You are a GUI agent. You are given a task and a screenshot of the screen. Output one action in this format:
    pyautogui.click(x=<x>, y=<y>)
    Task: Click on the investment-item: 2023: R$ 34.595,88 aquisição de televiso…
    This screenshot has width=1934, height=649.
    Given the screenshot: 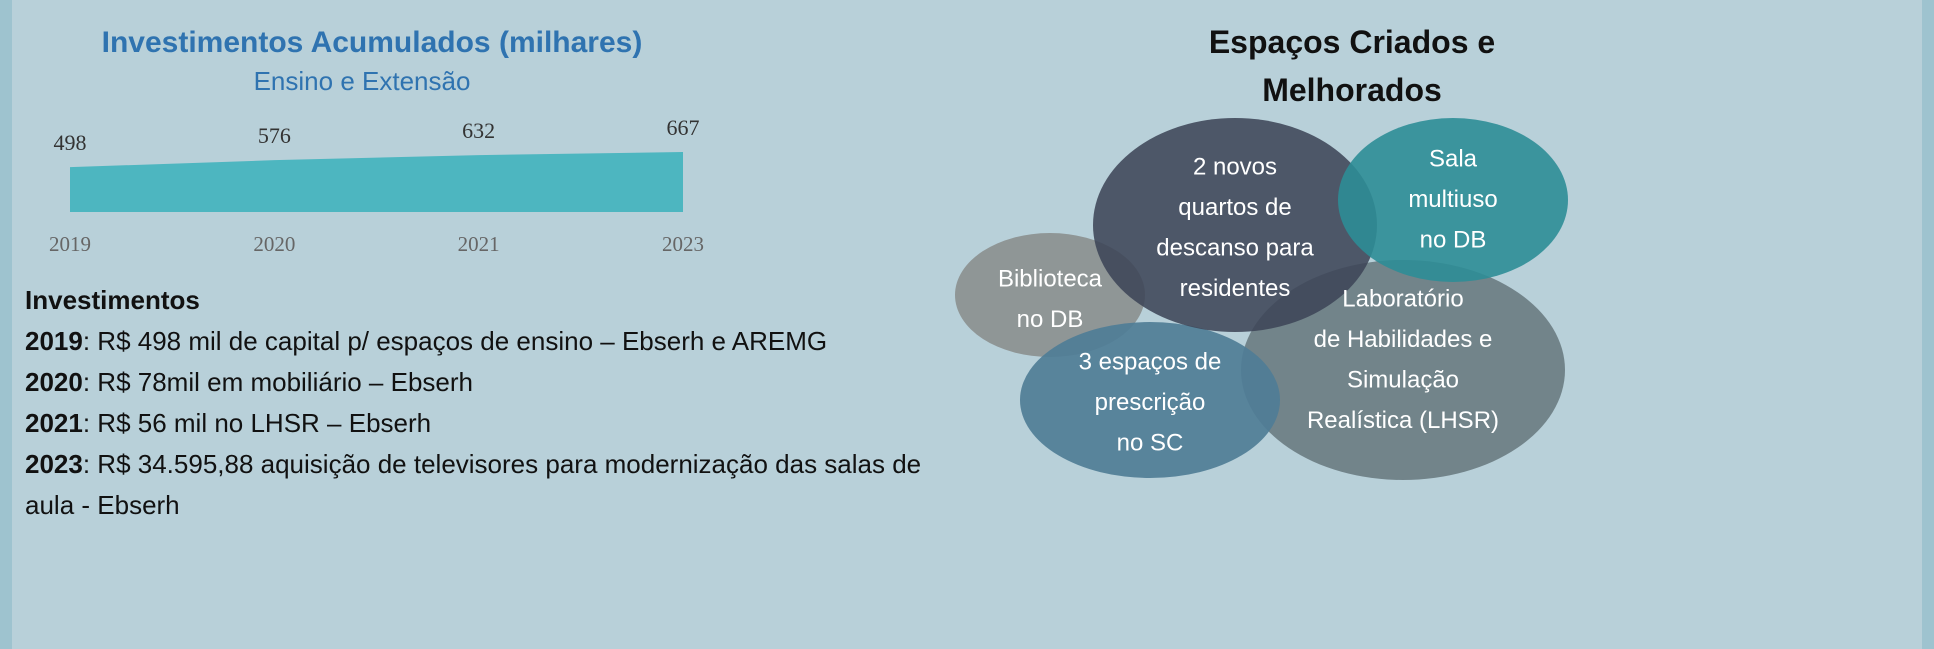 What is the action you would take?
    pyautogui.click(x=495, y=485)
    